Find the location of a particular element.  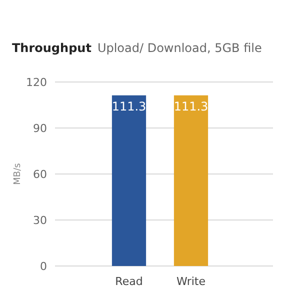

x-tick-label: Read is located at coordinates (129, 281).